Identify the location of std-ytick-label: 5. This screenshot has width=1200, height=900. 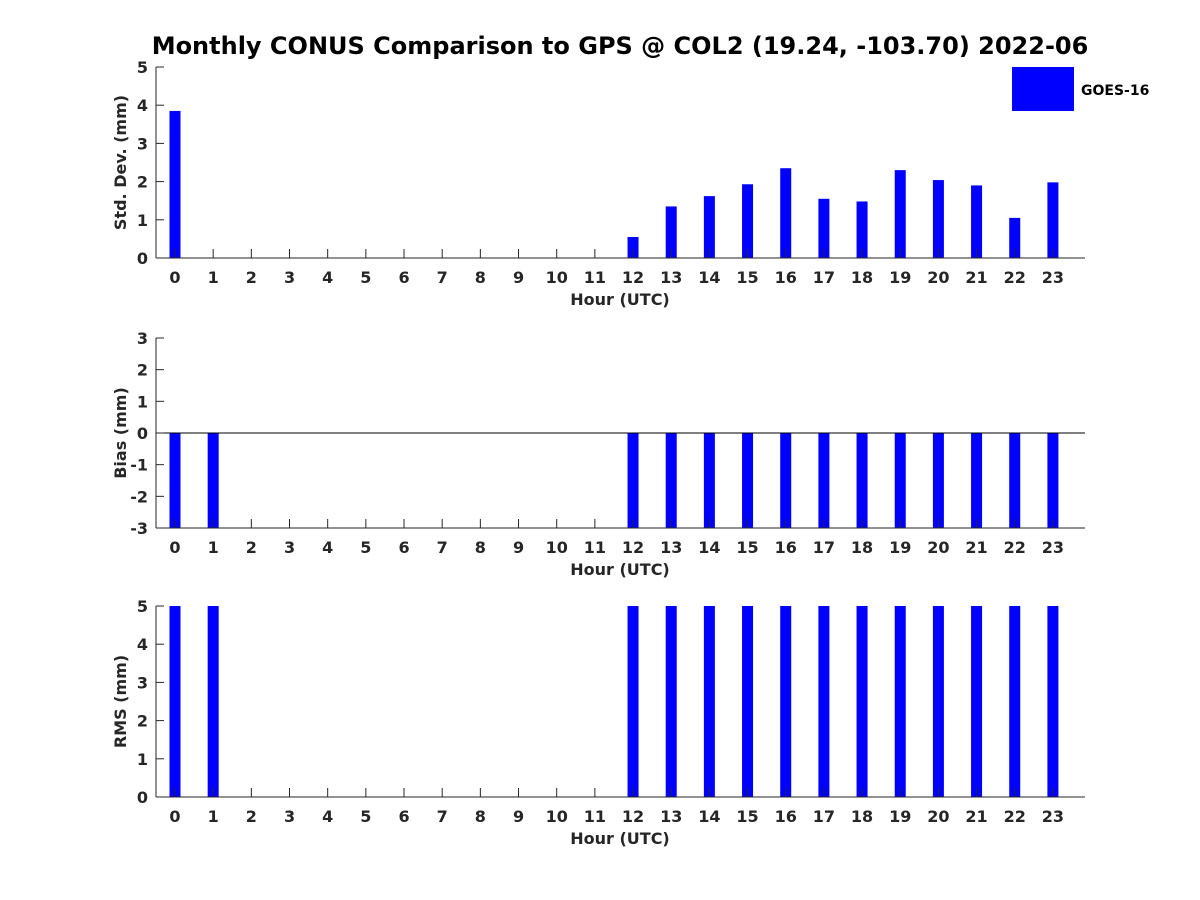
(142, 67).